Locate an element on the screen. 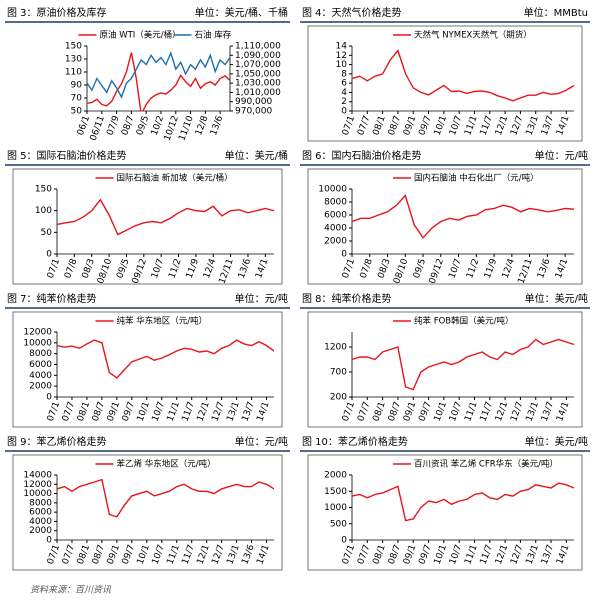 The height and width of the screenshot is (603, 595). x-tick-label: 11/2 is located at coordinates (175, 268).